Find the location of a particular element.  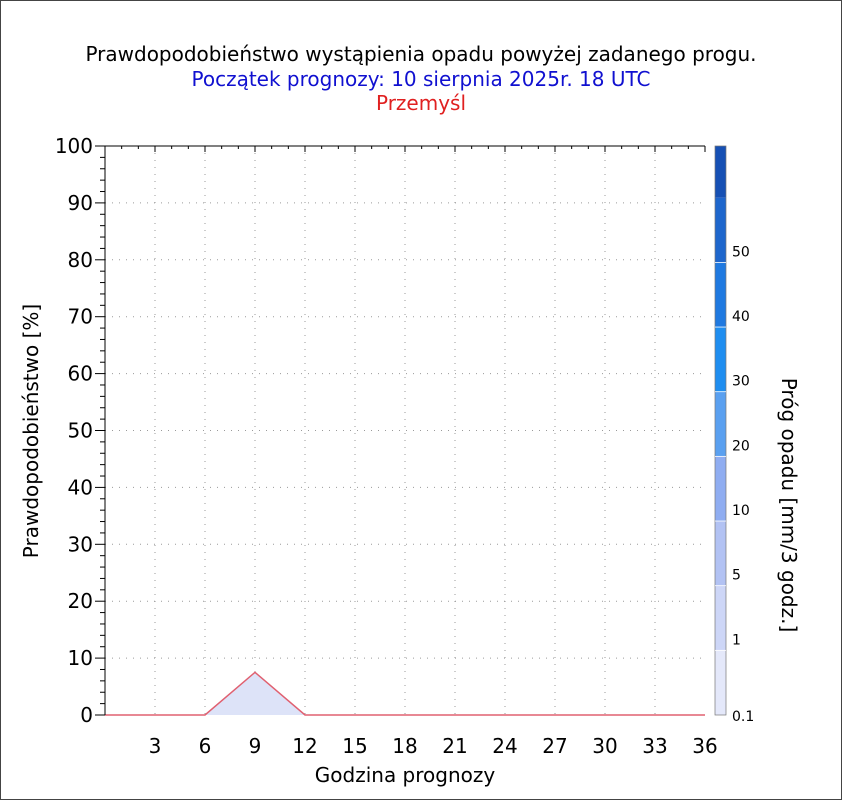

y-tick-label: 100 is located at coordinates (74, 146).